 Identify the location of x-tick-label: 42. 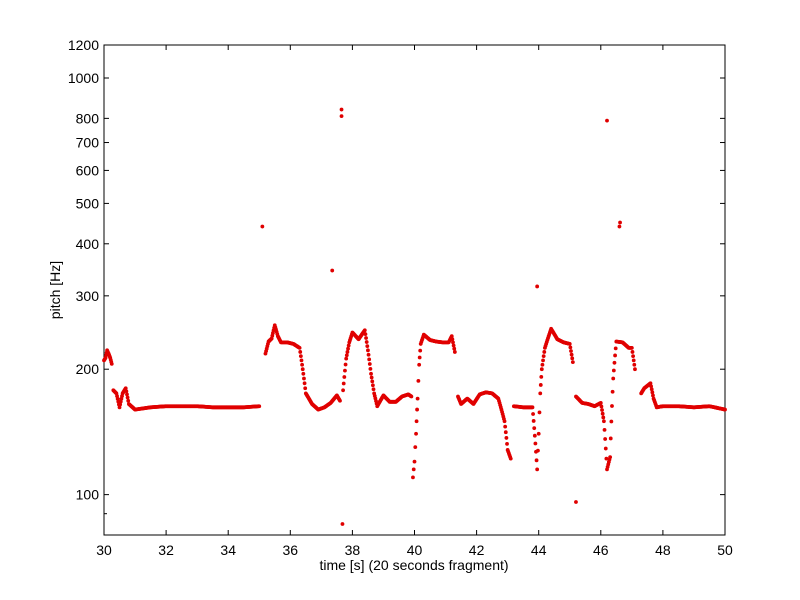
(477, 550).